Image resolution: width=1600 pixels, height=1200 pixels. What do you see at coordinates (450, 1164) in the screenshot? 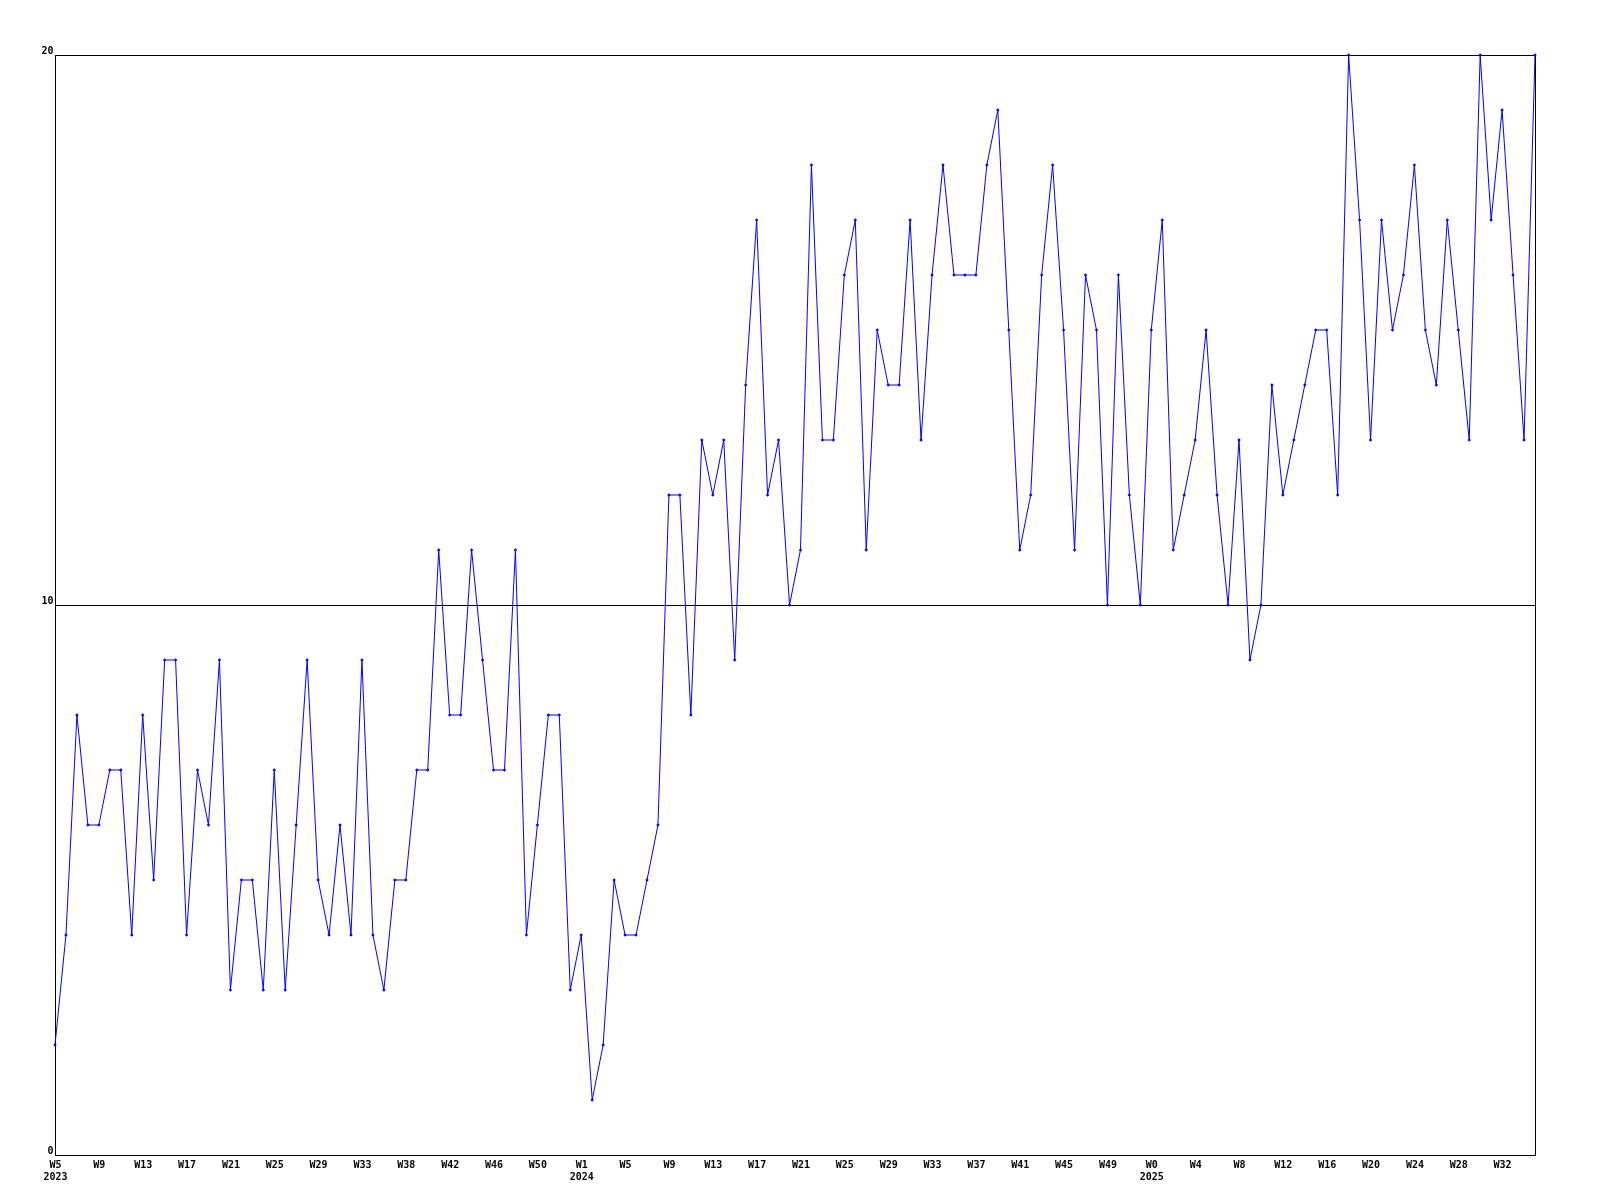
I see `x-tick-label: W42` at bounding box center [450, 1164].